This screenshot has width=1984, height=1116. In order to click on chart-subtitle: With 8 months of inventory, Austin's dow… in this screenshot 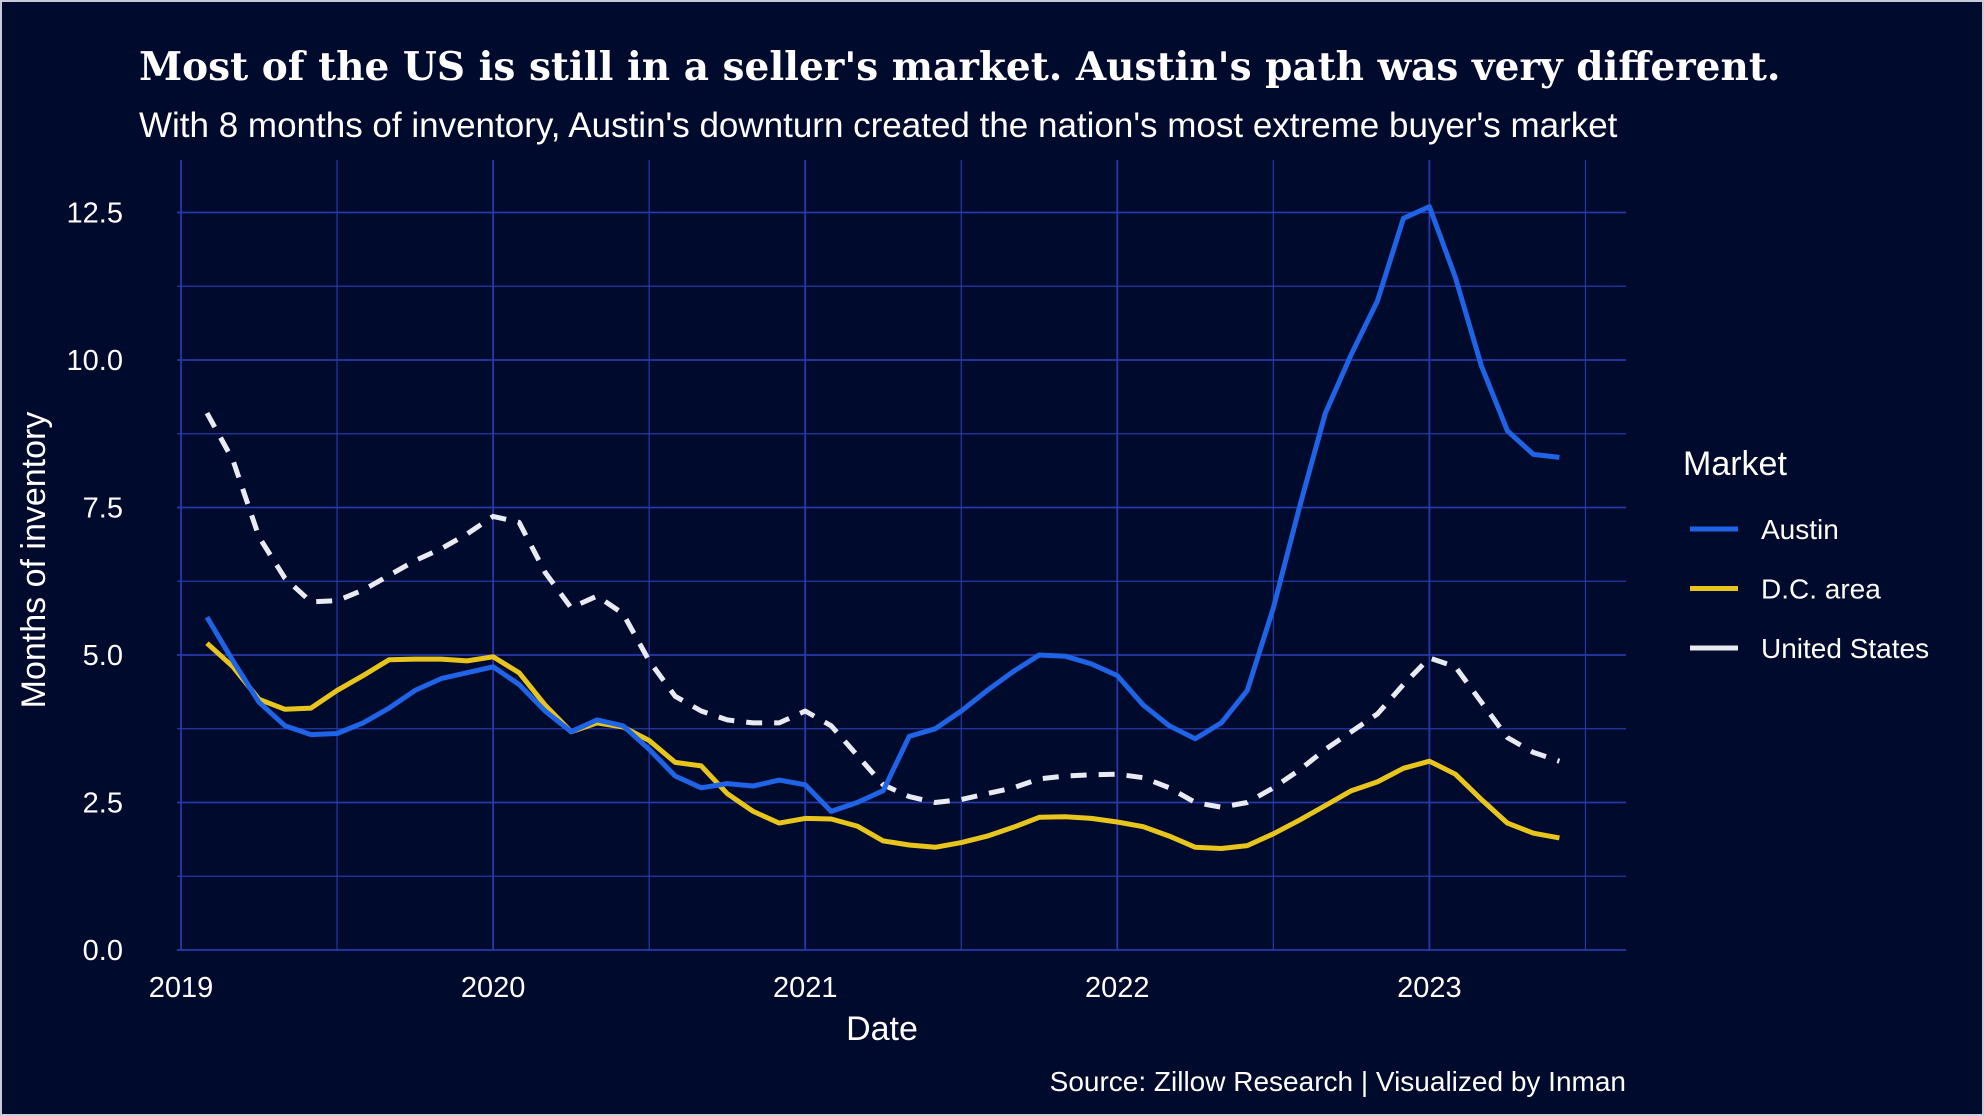, I will do `click(878, 125)`.